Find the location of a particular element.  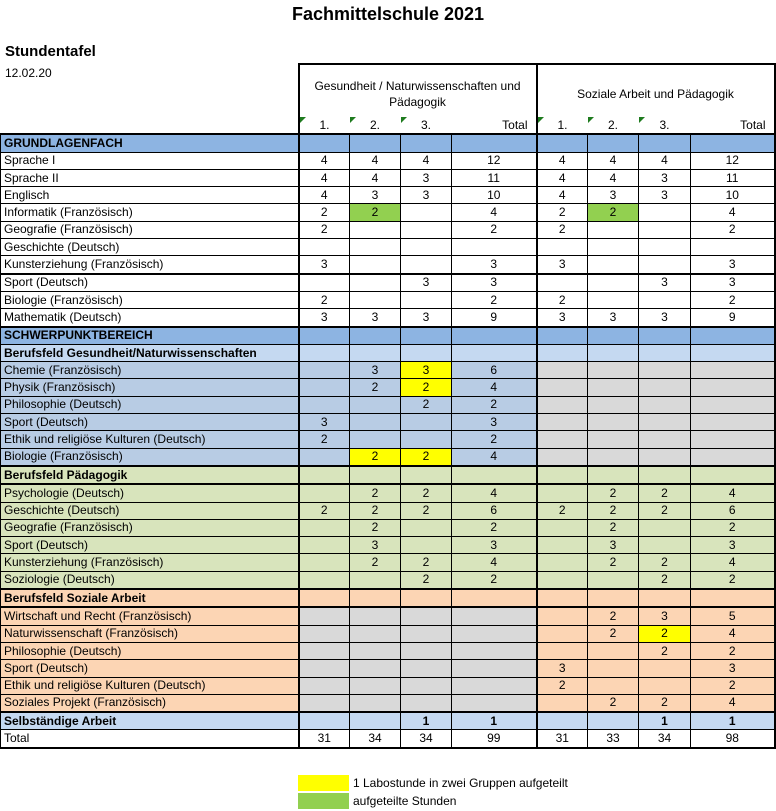

table-row: Englisch 4 3 3 10 4 3 3 10 is located at coordinates (388, 195).